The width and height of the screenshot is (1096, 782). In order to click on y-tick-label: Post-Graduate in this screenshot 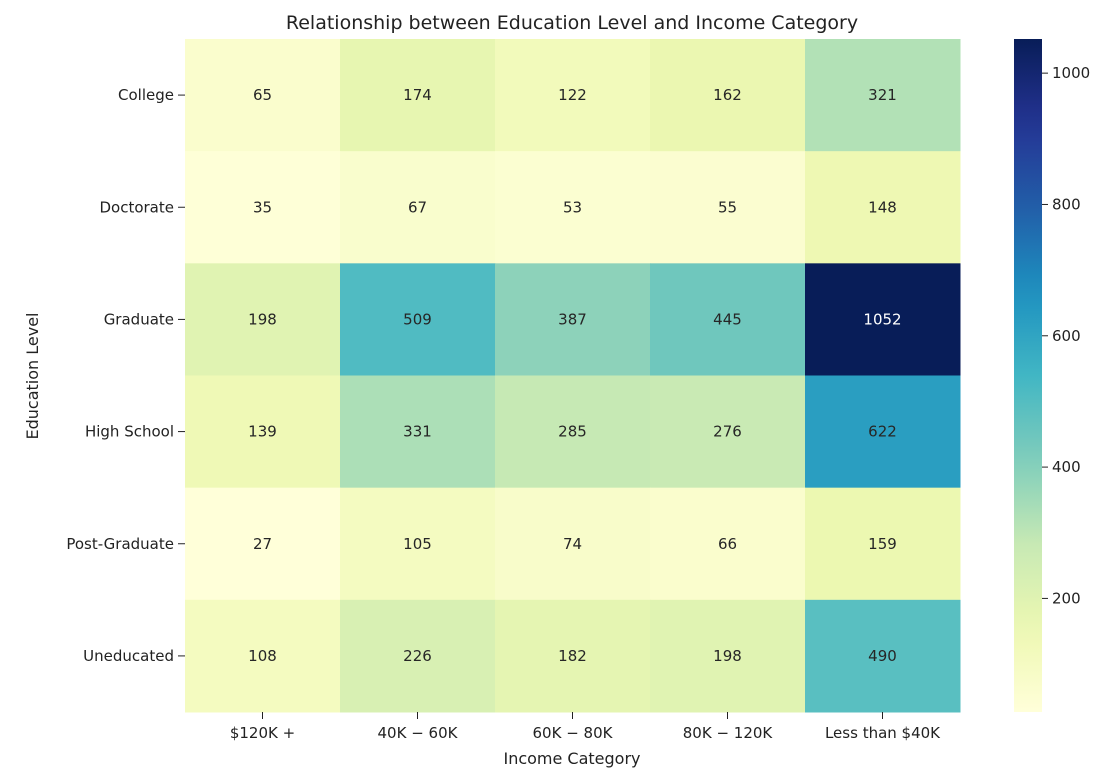, I will do `click(120, 544)`.